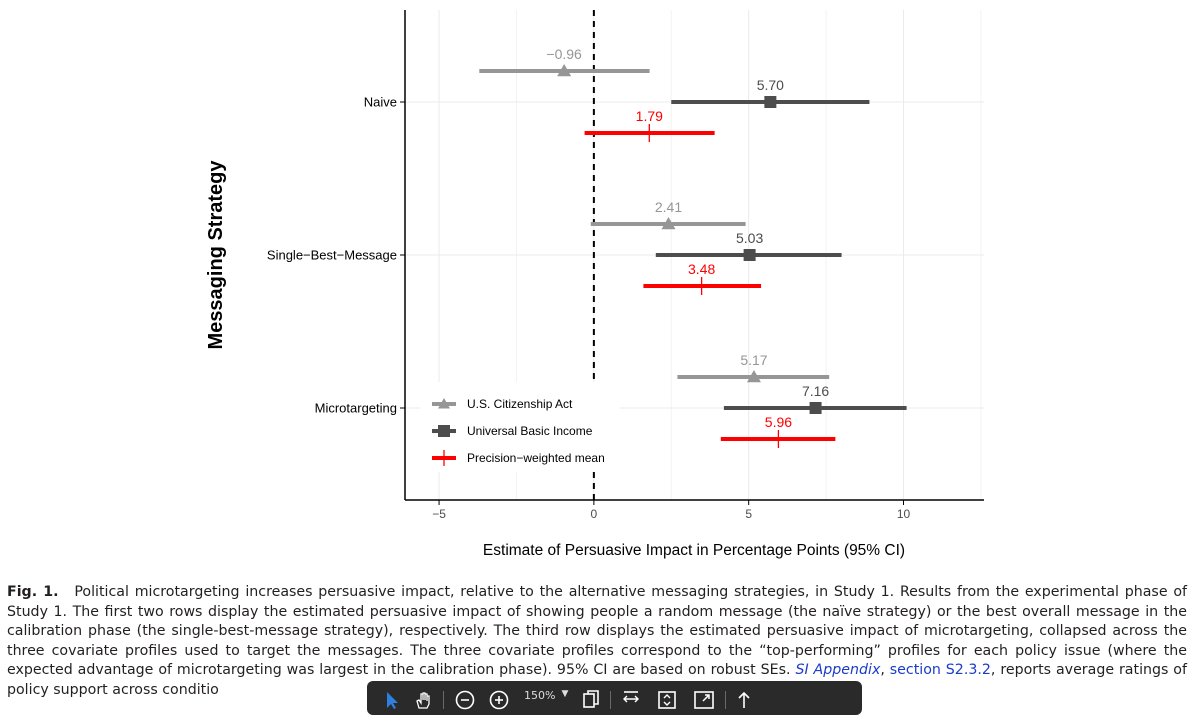 This screenshot has width=1195, height=715. What do you see at coordinates (781, 245) in the screenshot?
I see `series-universal-basic-income: 5.70 5.03 7.16` at bounding box center [781, 245].